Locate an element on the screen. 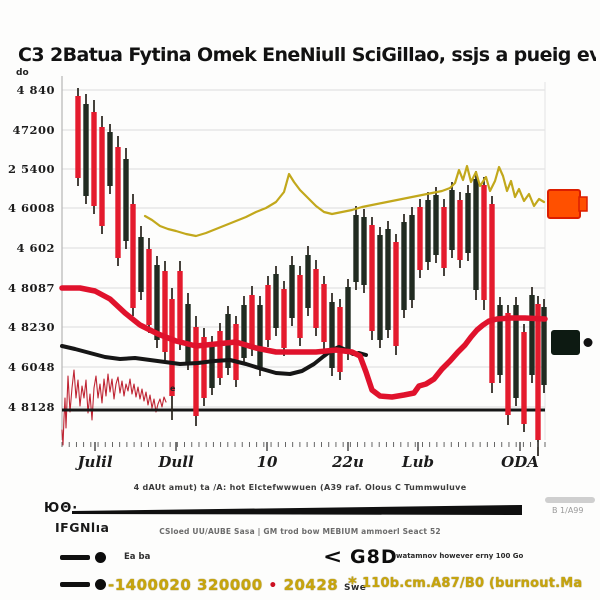 This screenshot has width=600, height=600. legend-chevron-icon: < is located at coordinates (333, 557).